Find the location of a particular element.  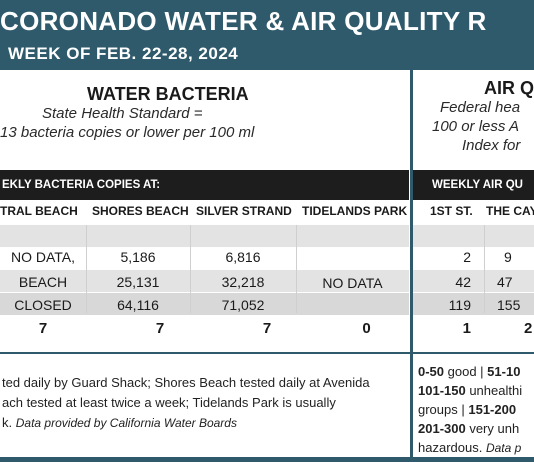

total-central-beach: 7 is located at coordinates (43, 328).